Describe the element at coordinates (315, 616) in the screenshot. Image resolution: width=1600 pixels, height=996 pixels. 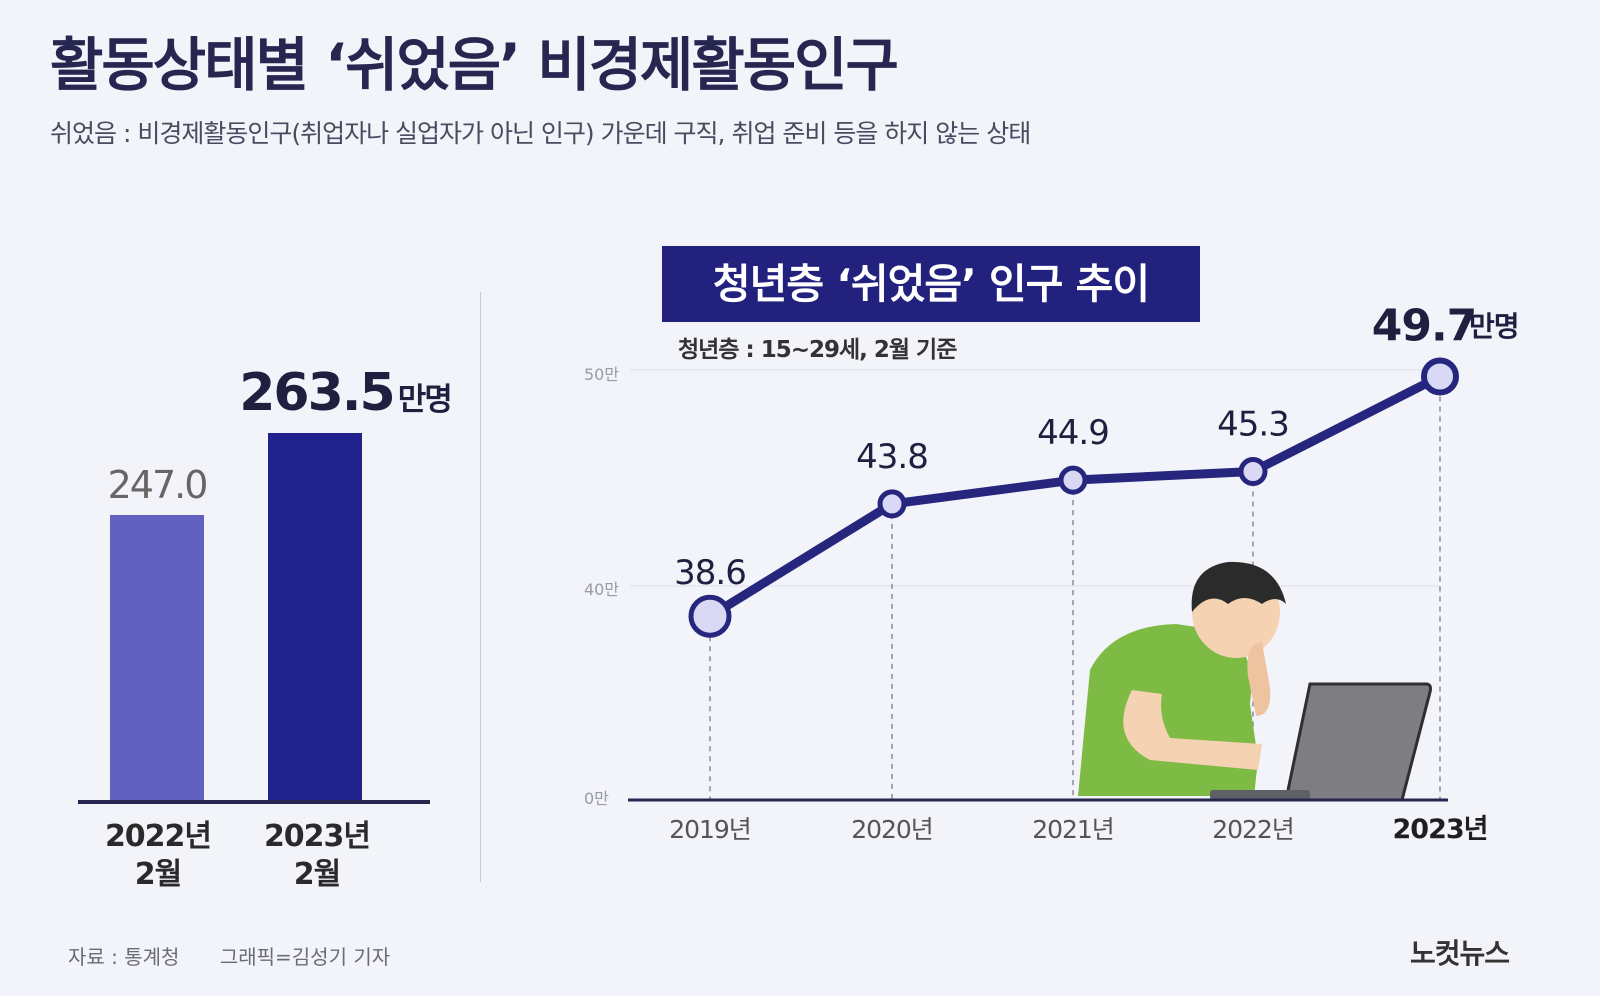
I see `bar-2023-feb` at that location.